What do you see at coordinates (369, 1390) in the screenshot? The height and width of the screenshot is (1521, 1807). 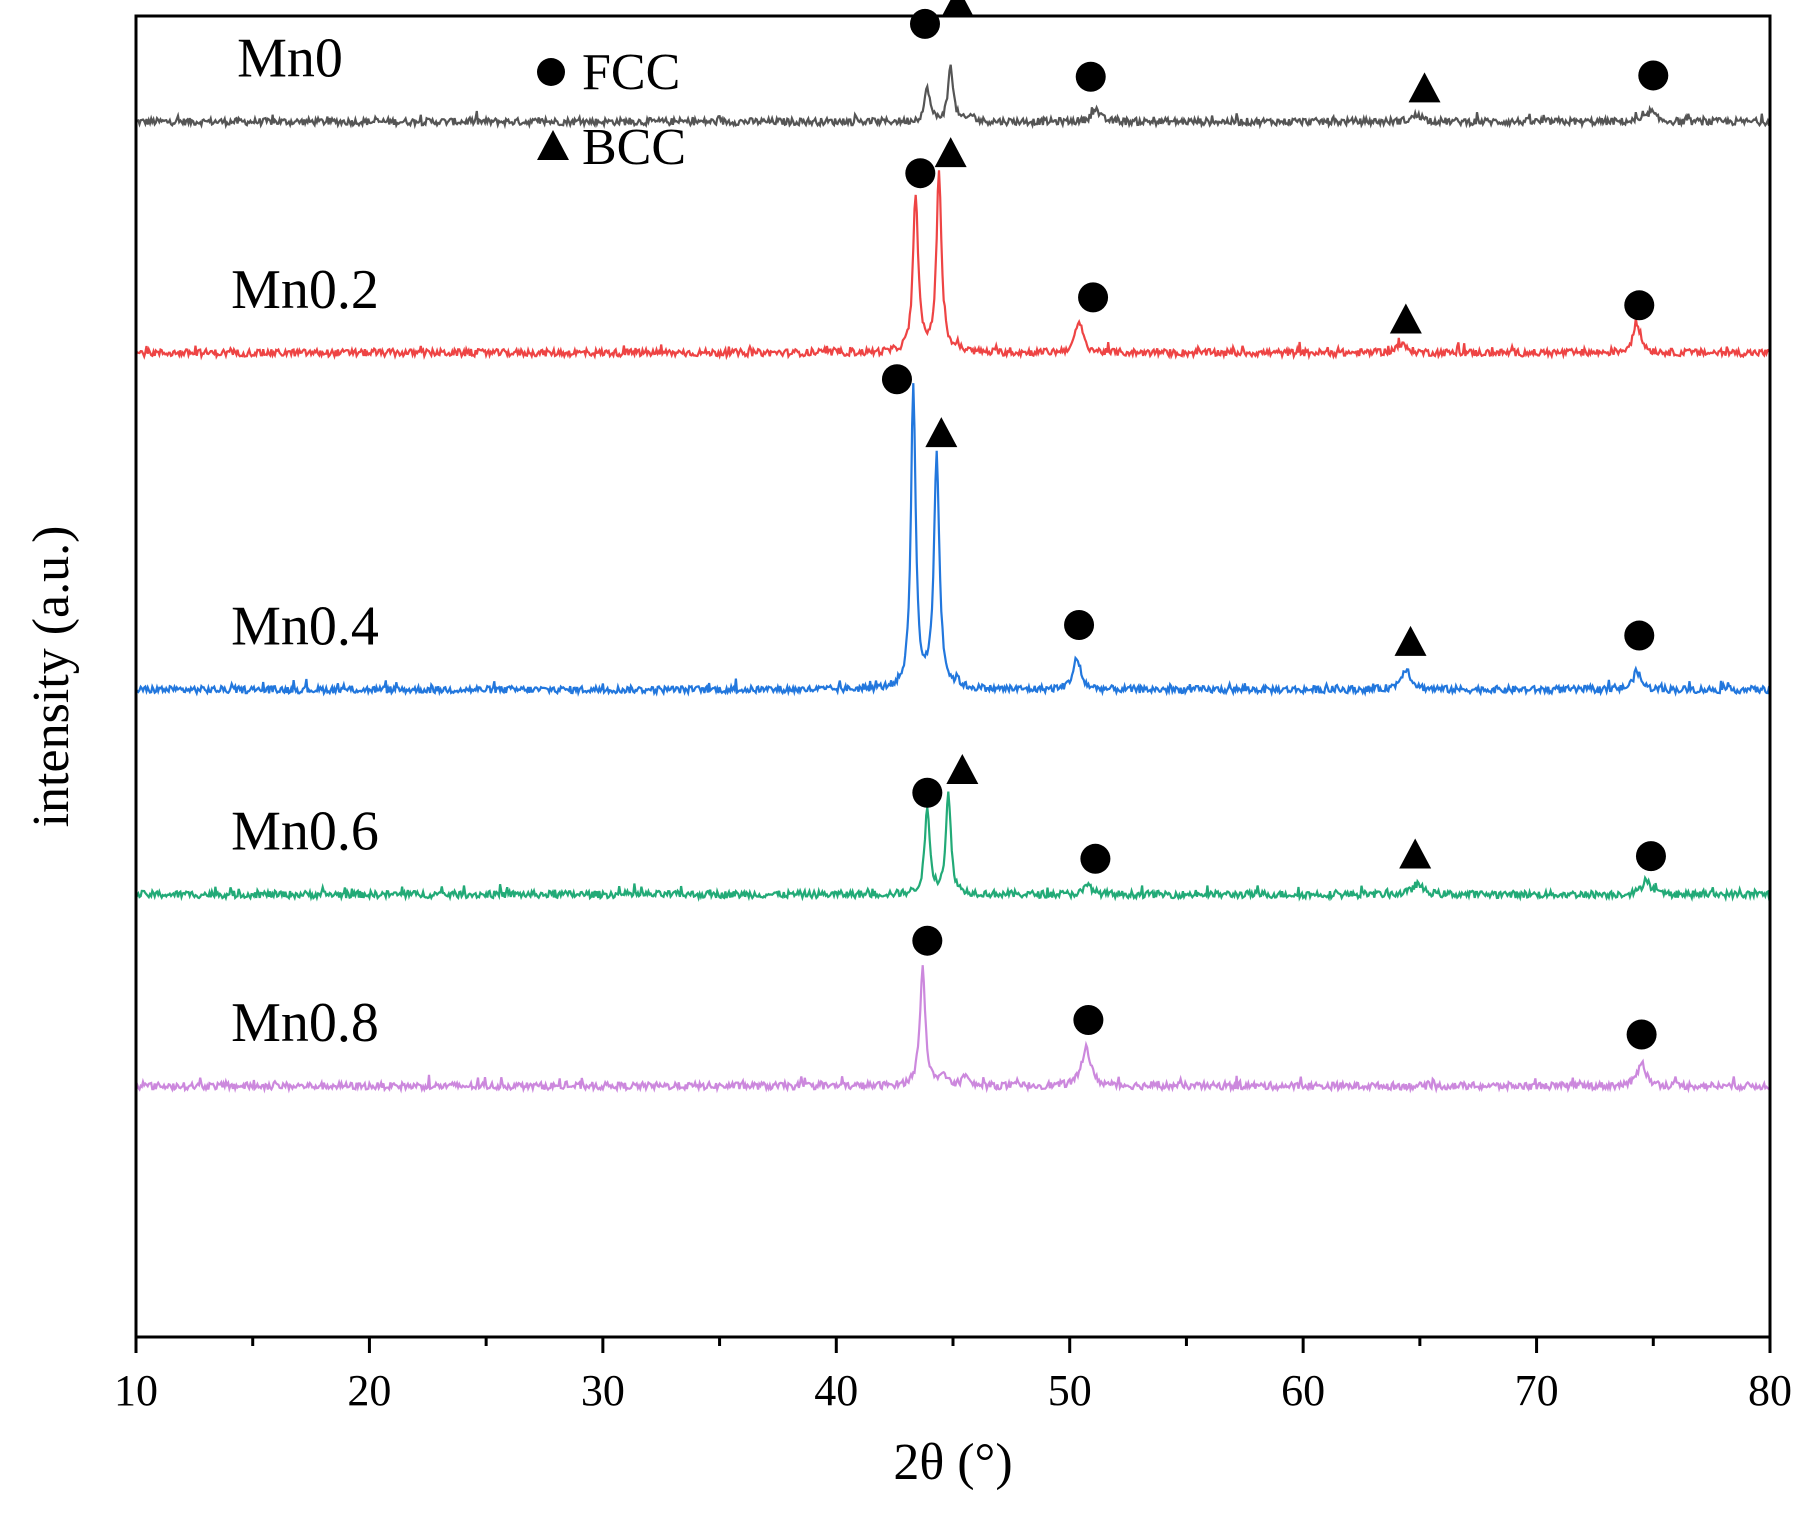 I see `x-tick-label: 20` at bounding box center [369, 1390].